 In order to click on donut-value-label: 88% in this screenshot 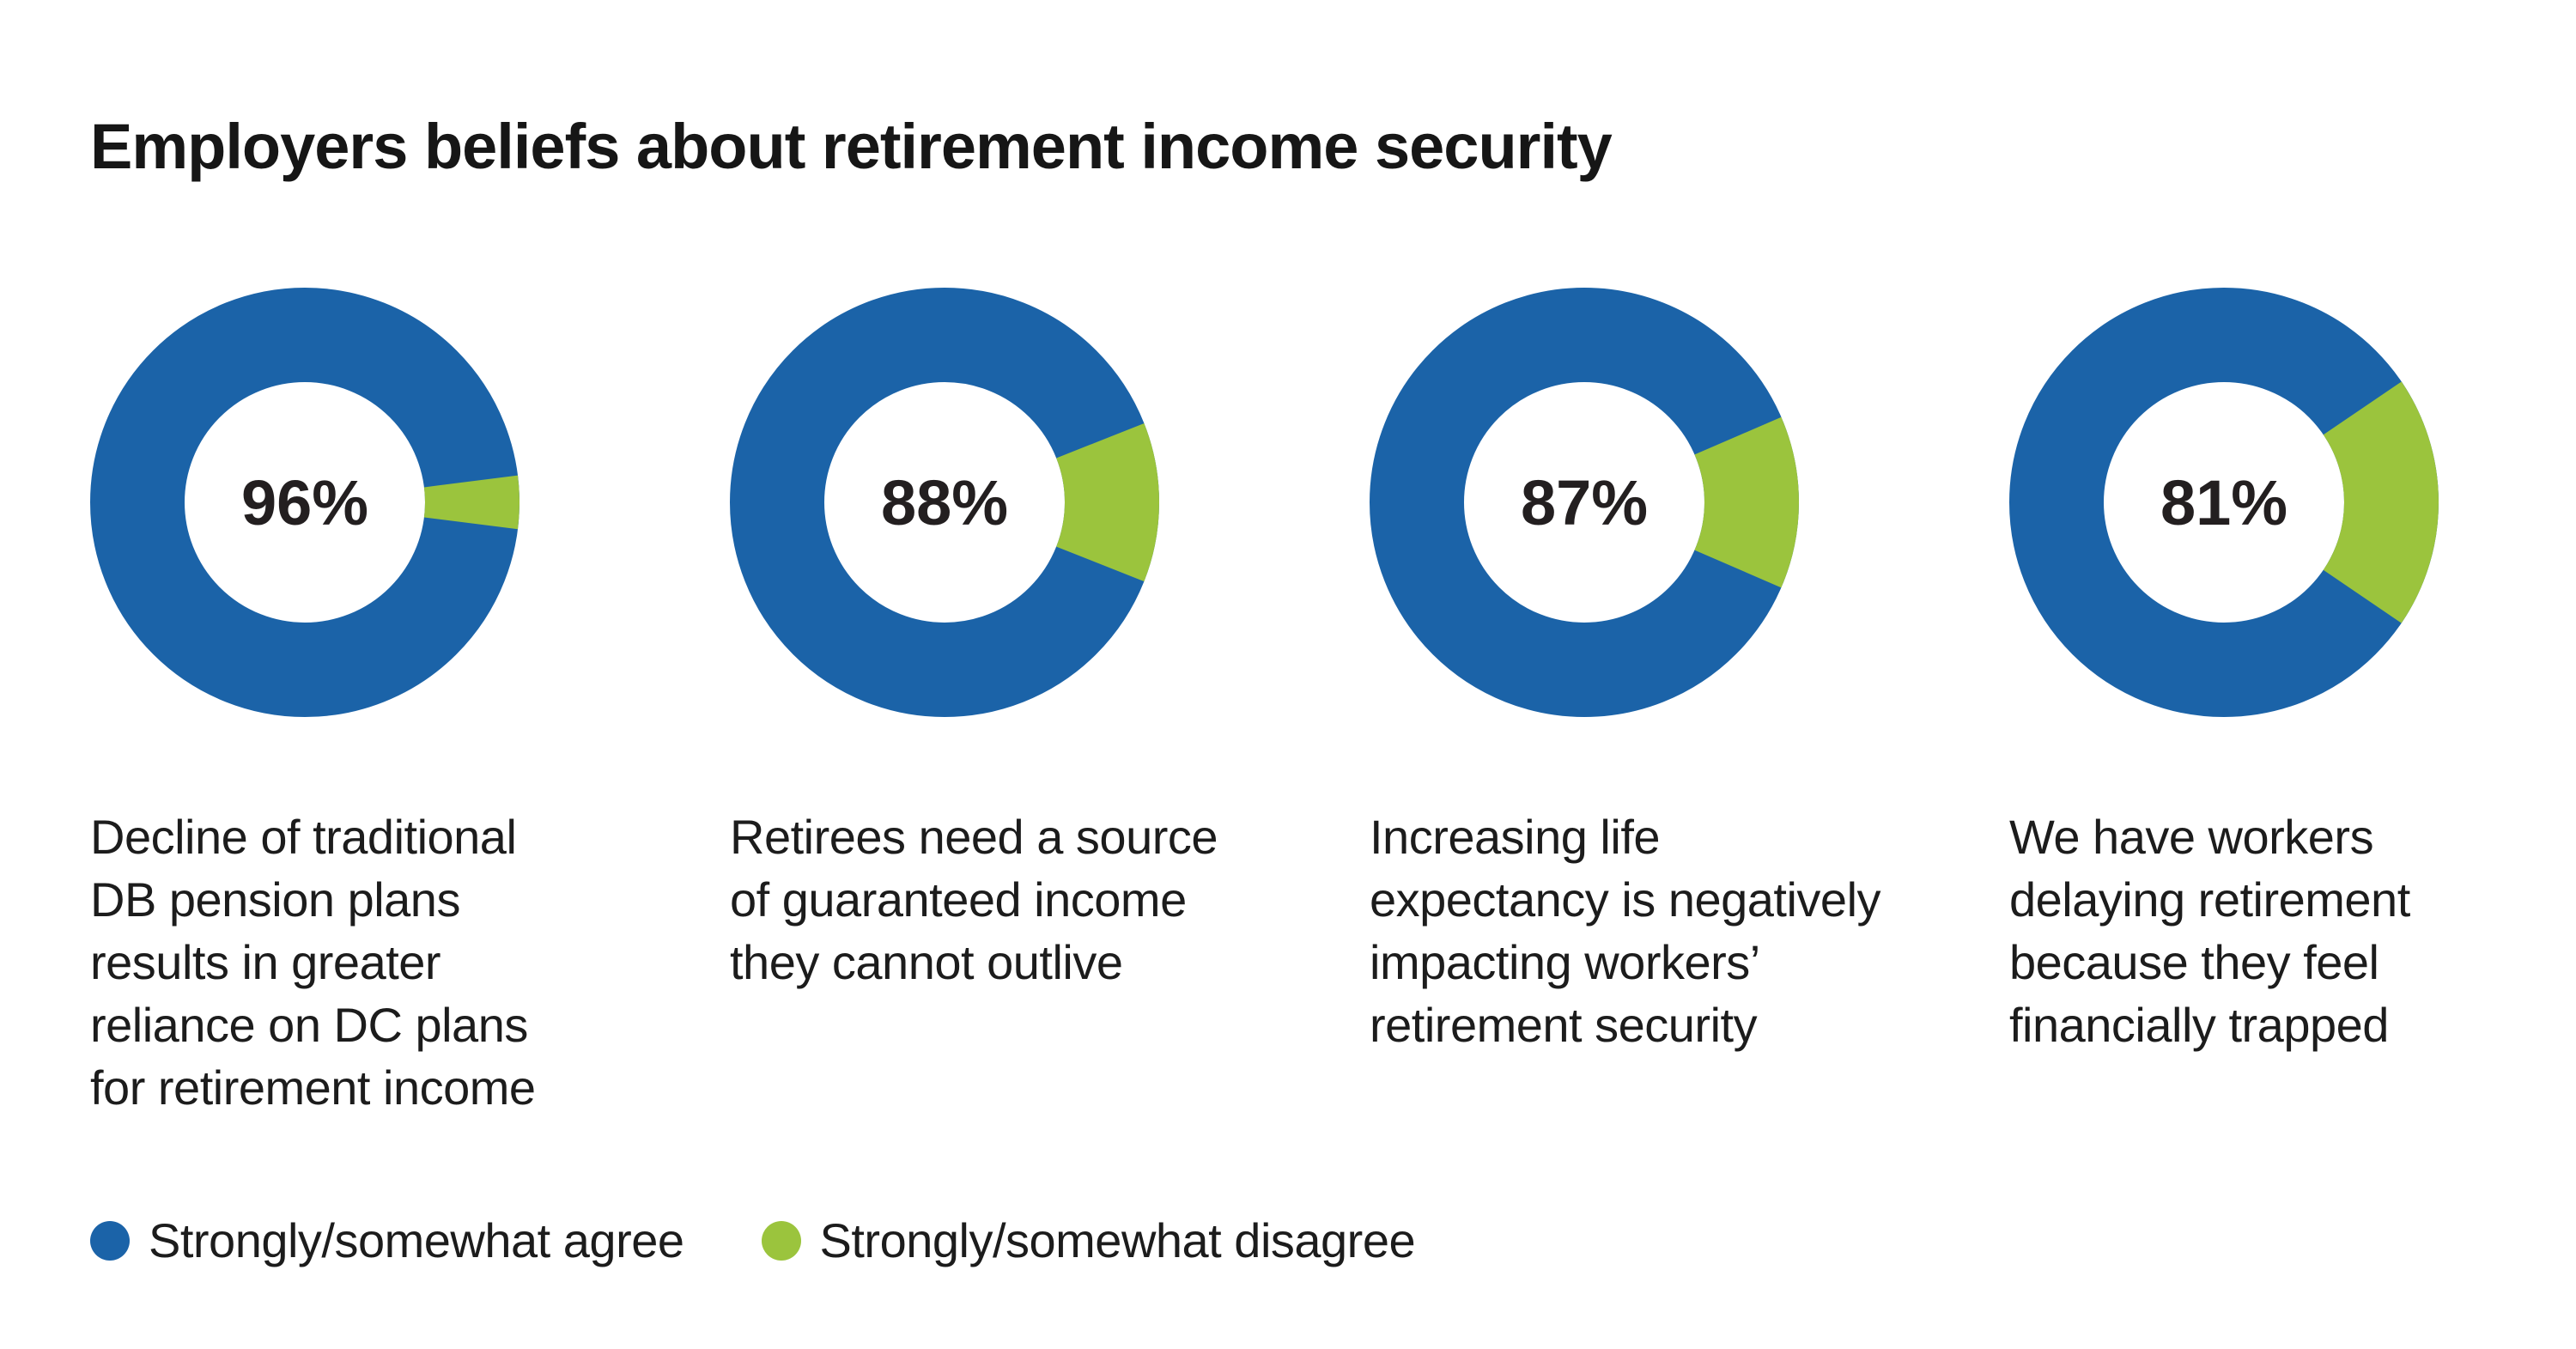, I will do `click(944, 502)`.